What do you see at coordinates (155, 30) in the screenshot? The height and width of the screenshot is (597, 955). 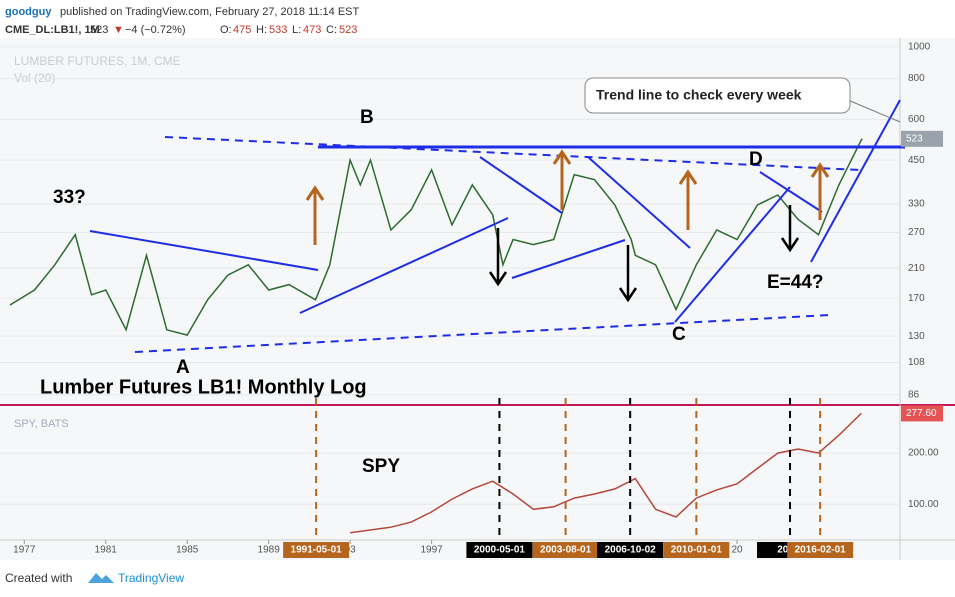 I see `change: −4 (−0.72%)` at bounding box center [155, 30].